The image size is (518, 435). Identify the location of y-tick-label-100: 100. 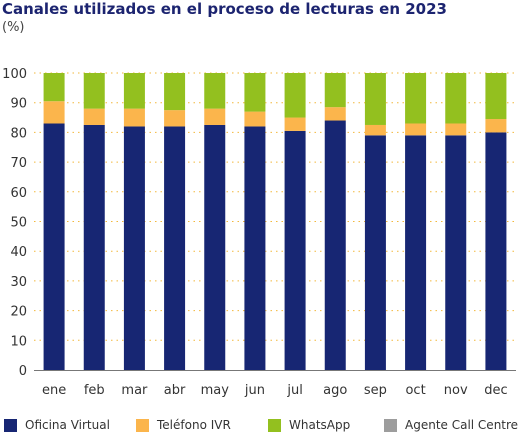
(14, 74).